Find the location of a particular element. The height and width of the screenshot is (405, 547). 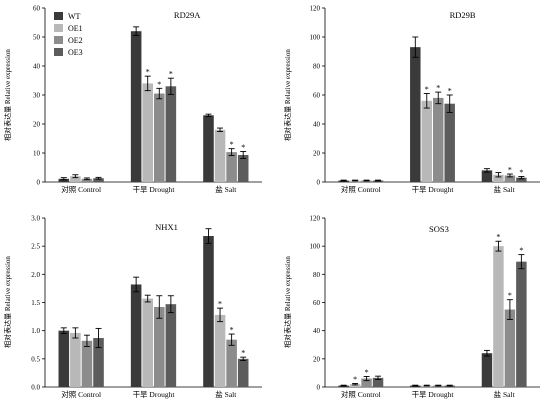

y-tick-label: 30 is located at coordinates (37, 96).